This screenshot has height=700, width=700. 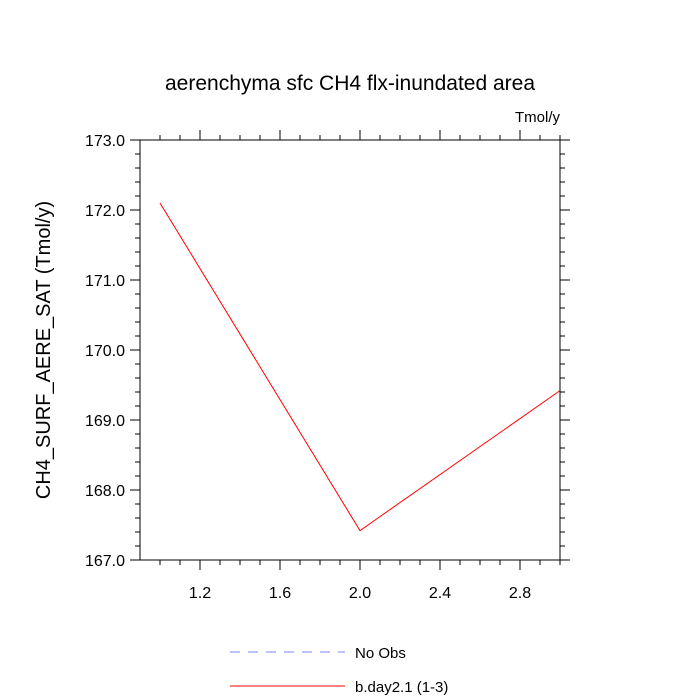 What do you see at coordinates (105, 211) in the screenshot?
I see `y-tick-label: 172.0` at bounding box center [105, 211].